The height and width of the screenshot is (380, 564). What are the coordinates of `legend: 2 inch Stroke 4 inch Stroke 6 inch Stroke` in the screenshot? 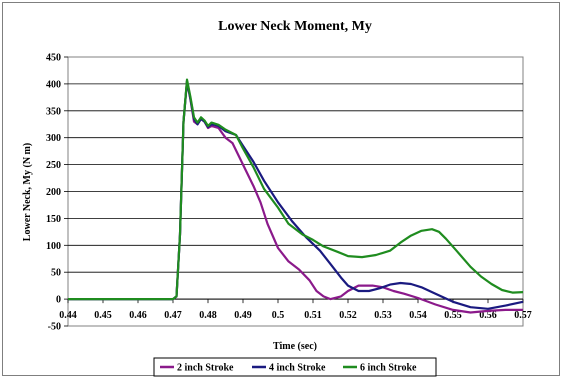 It's located at (295, 367).